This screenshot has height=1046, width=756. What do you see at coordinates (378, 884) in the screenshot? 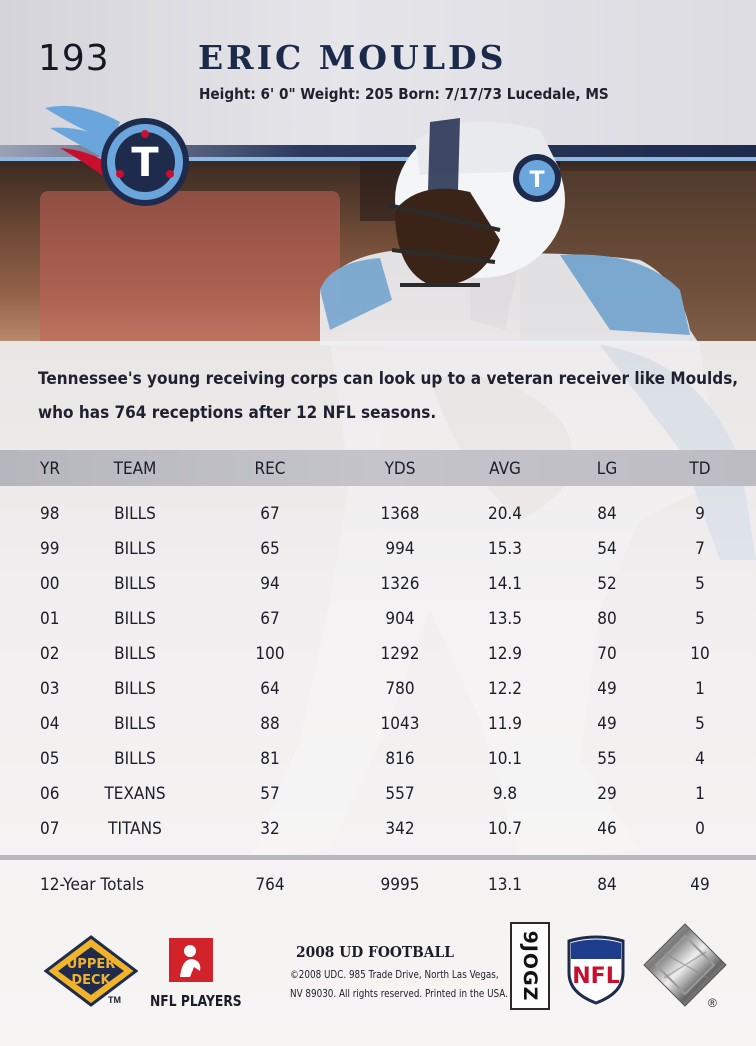
I see `totals-row: 12-Year Totals 764 9995 13.1 84 49` at bounding box center [378, 884].